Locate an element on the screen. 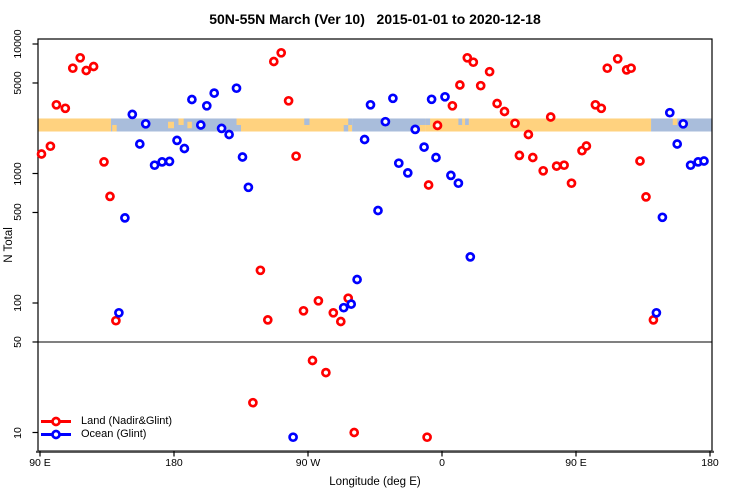 The height and width of the screenshot is (500, 750). x-tick-label-1: 180 is located at coordinates (174, 463).